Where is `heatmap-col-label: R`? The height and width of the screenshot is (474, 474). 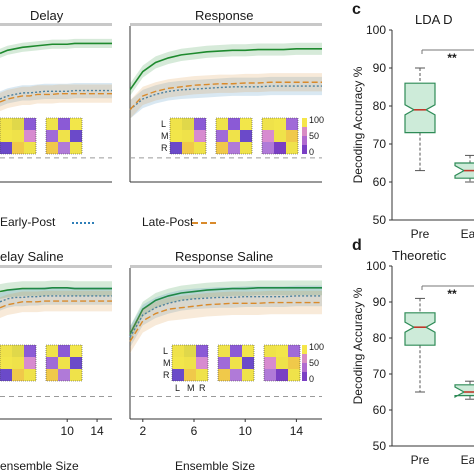 heatmap-col-label: R is located at coordinates (202, 388).